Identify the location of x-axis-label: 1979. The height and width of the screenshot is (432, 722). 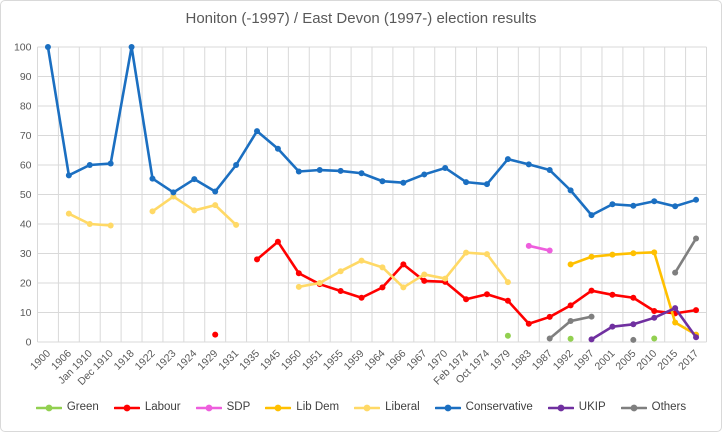
(500, 360).